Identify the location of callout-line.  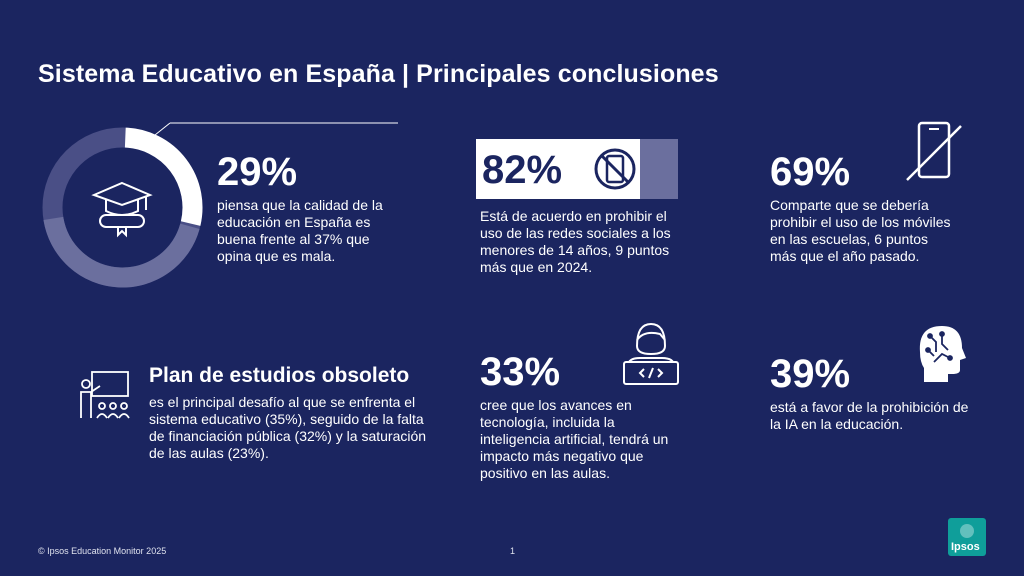
(276, 129).